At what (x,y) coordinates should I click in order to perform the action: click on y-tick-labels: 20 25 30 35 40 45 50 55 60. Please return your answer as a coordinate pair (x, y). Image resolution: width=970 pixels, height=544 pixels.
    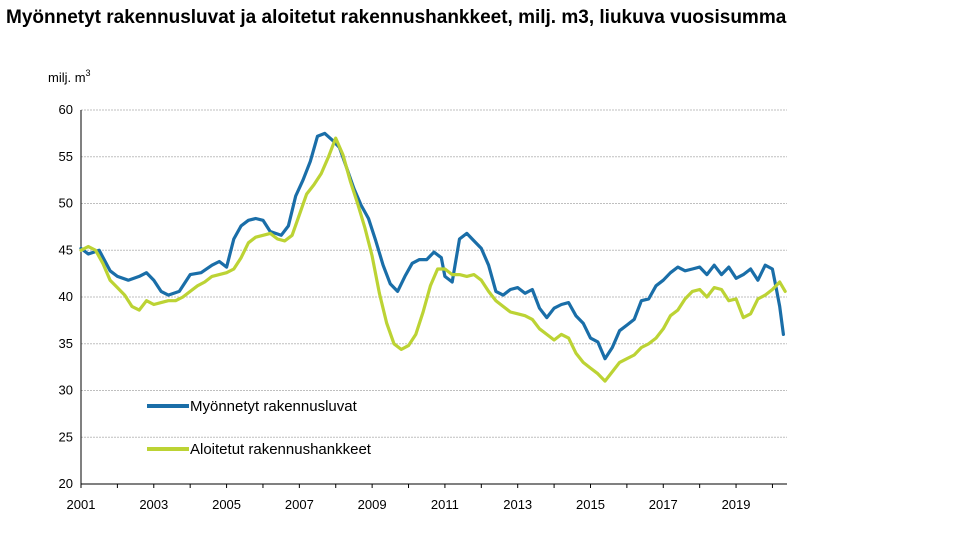
    Looking at the image, I should click on (66, 296).